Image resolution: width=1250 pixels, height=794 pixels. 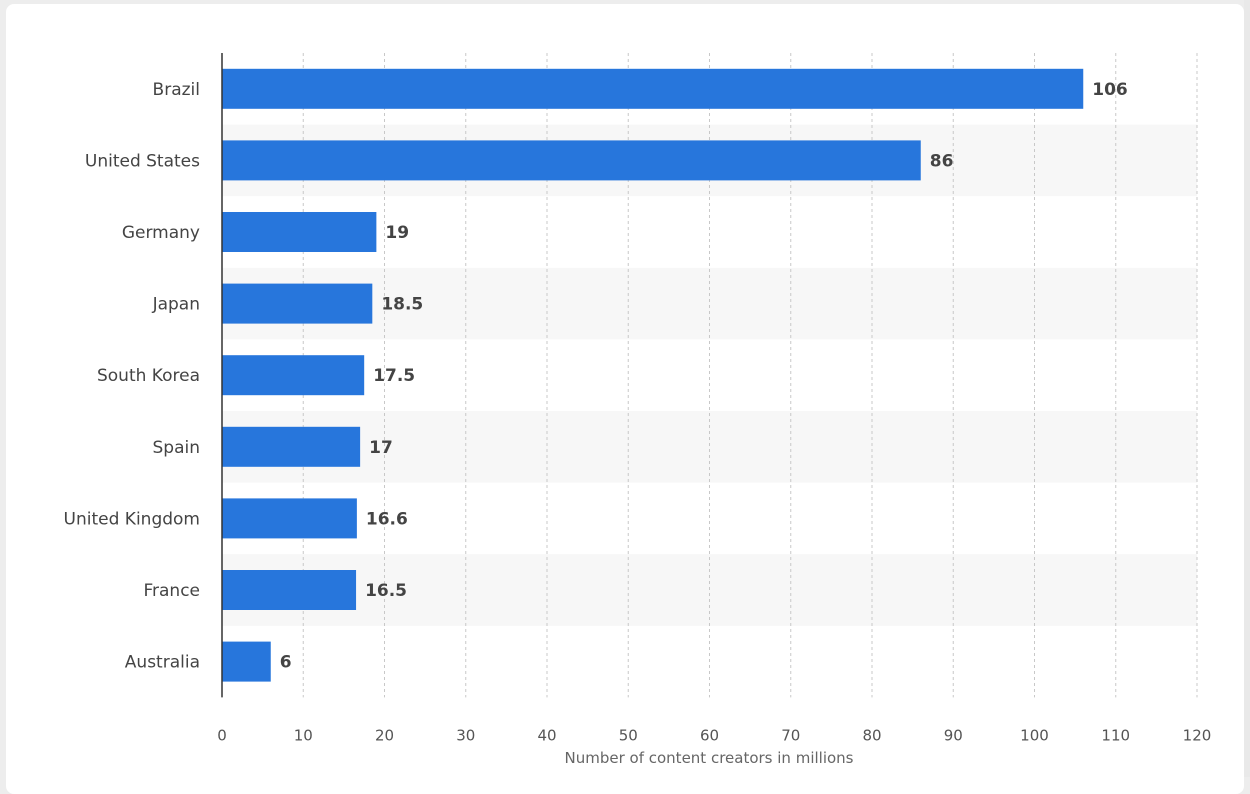 What do you see at coordinates (303, 735) in the screenshot?
I see `x-tick-label: 10` at bounding box center [303, 735].